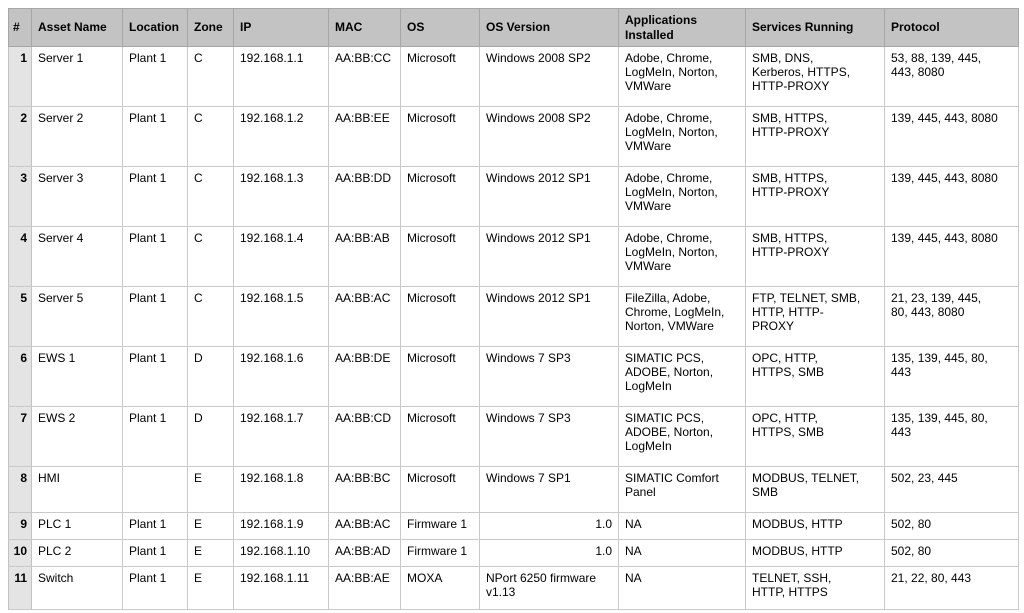 The width and height of the screenshot is (1024, 613). Describe the element at coordinates (20, 76) in the screenshot. I see `cell-num: 1` at that location.